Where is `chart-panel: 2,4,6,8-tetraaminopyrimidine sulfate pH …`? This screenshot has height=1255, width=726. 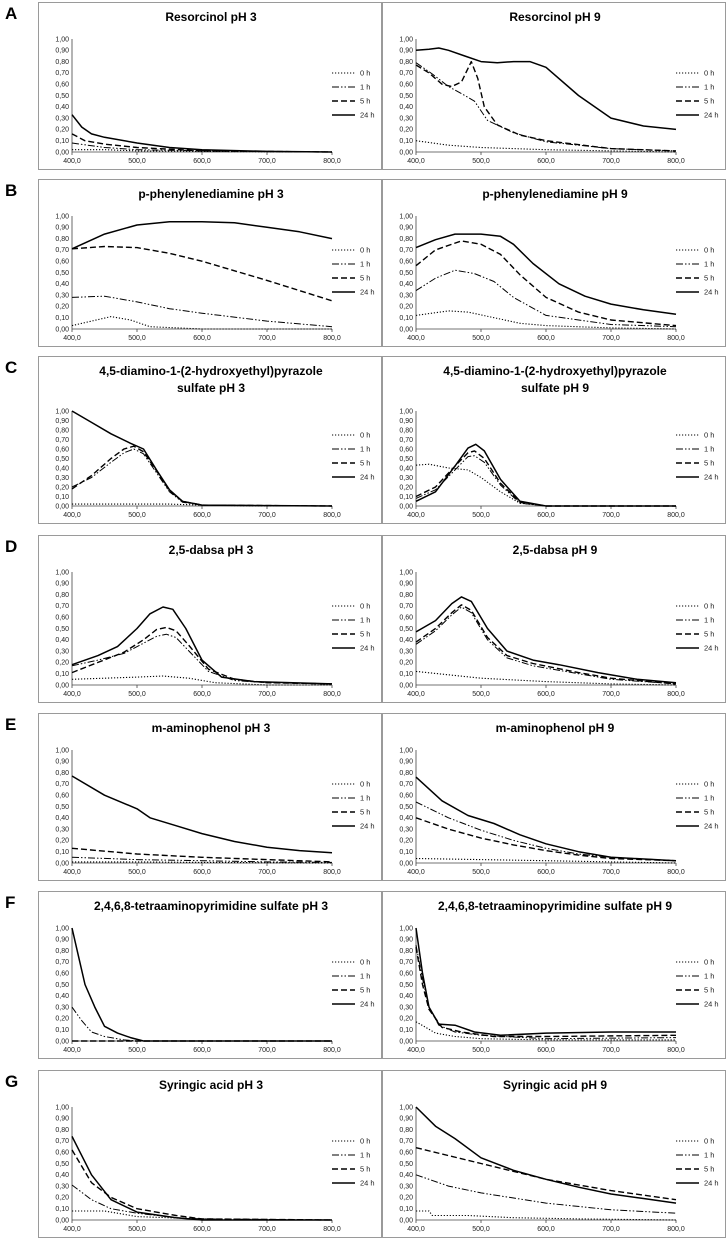 chart-panel: 2,4,6,8-tetraaminopyrimidine sulfate pH … is located at coordinates (210, 975).